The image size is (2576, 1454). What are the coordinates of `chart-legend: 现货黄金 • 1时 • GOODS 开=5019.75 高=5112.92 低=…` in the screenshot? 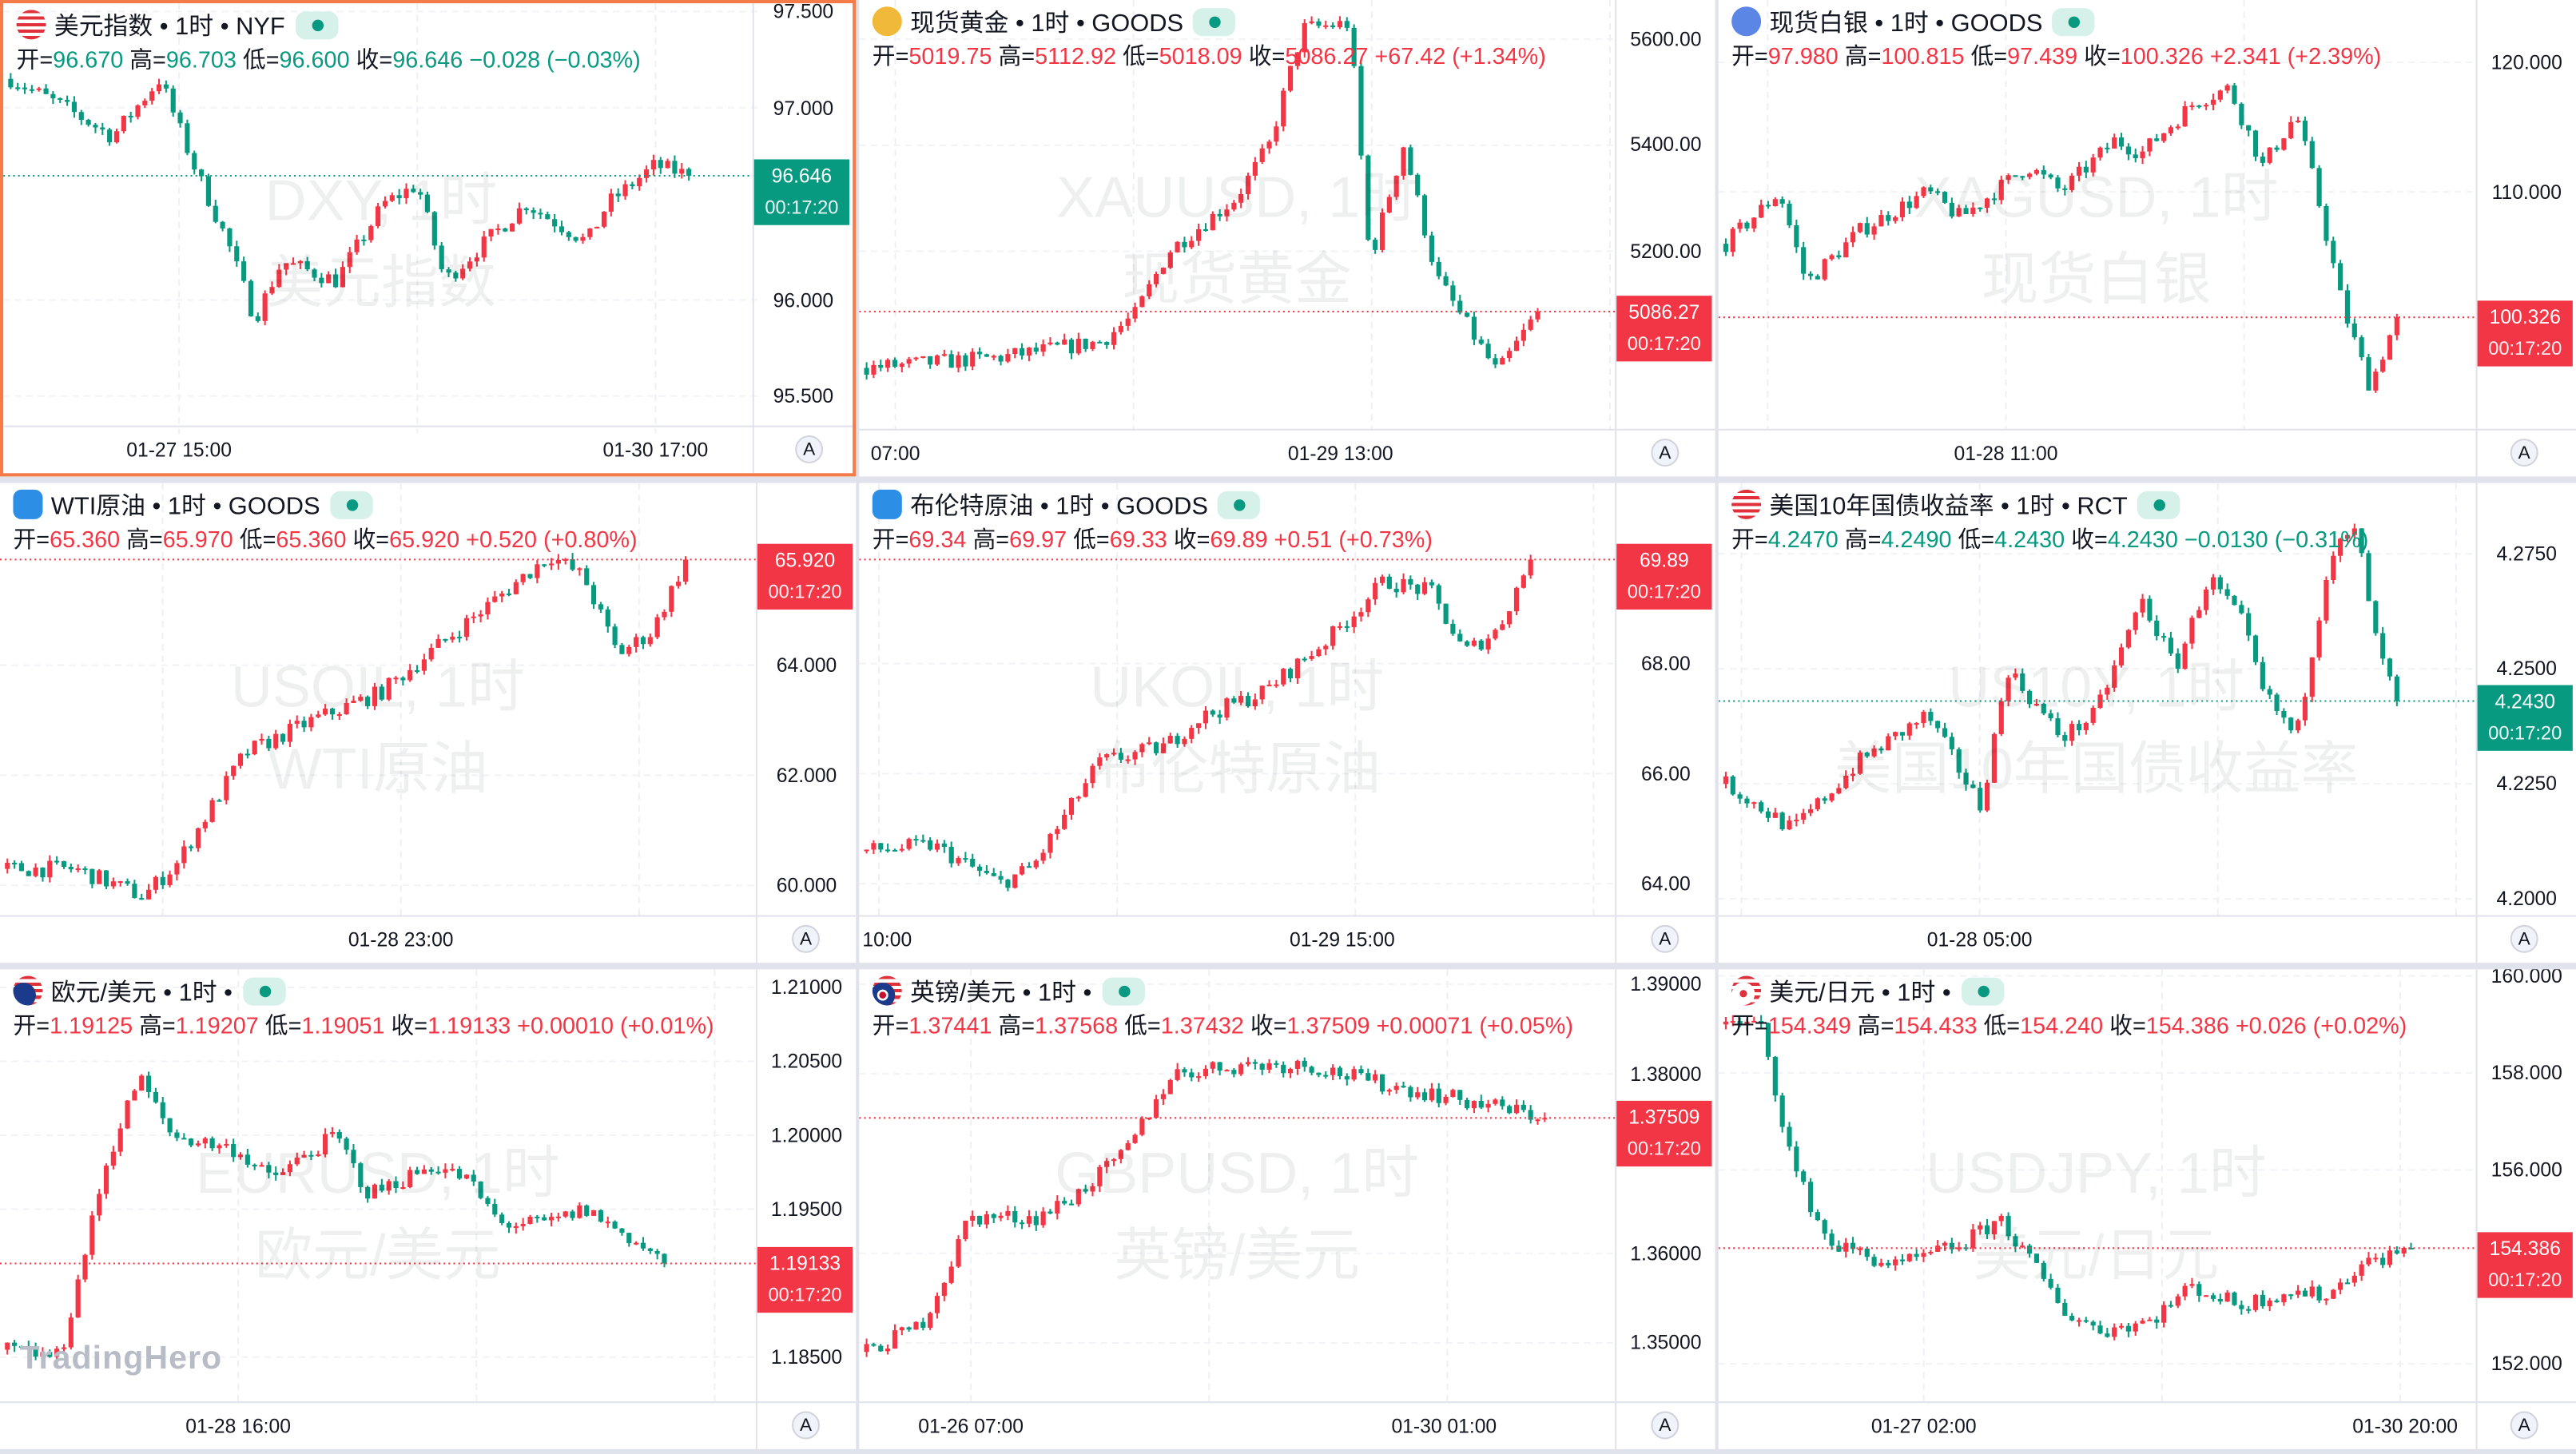 It's located at (1209, 38).